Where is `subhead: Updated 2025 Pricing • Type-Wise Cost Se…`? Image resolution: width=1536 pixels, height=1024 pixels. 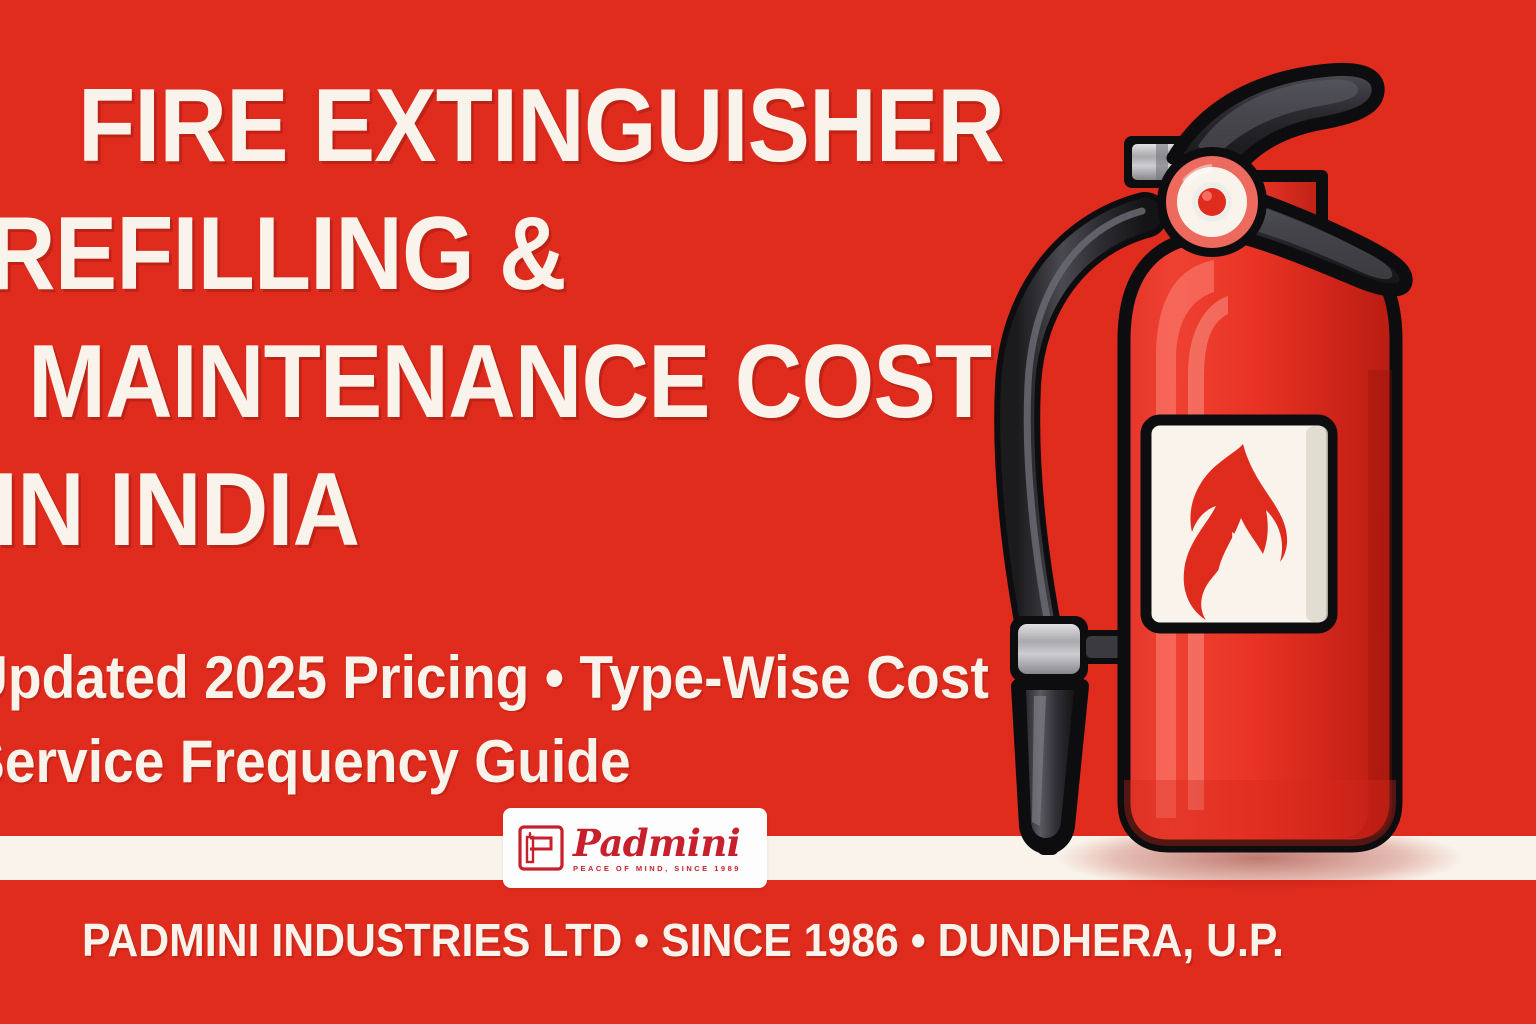 subhead: Updated 2025 Pricing • Type-Wise Cost Se… is located at coordinates (529, 720).